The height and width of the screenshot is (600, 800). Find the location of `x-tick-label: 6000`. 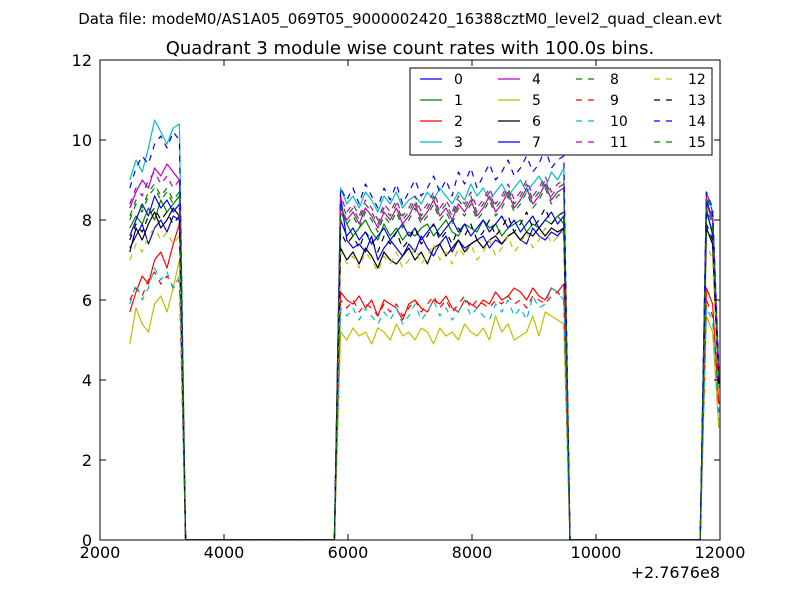

x-tick-label: 6000 is located at coordinates (348, 552).